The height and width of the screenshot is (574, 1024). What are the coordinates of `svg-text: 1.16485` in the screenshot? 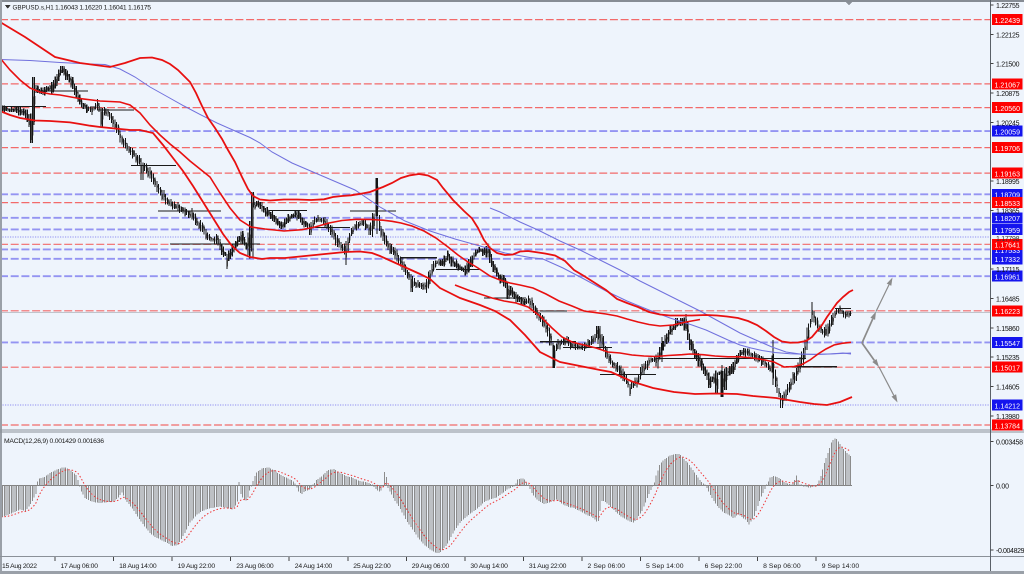 It's located at (1008, 300).